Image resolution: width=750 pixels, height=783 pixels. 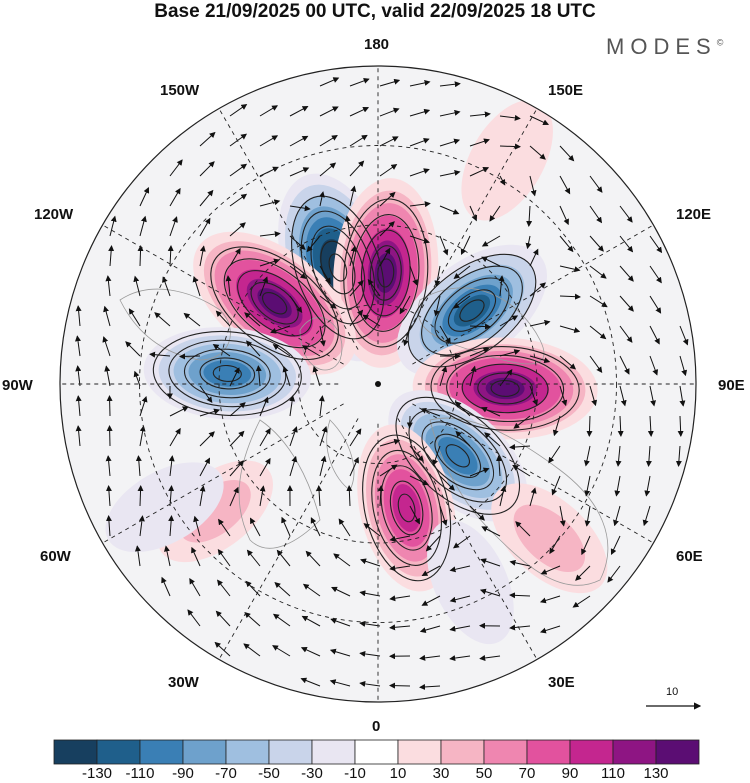 I want to click on logo-copyright: ©, so click(x=720, y=42).